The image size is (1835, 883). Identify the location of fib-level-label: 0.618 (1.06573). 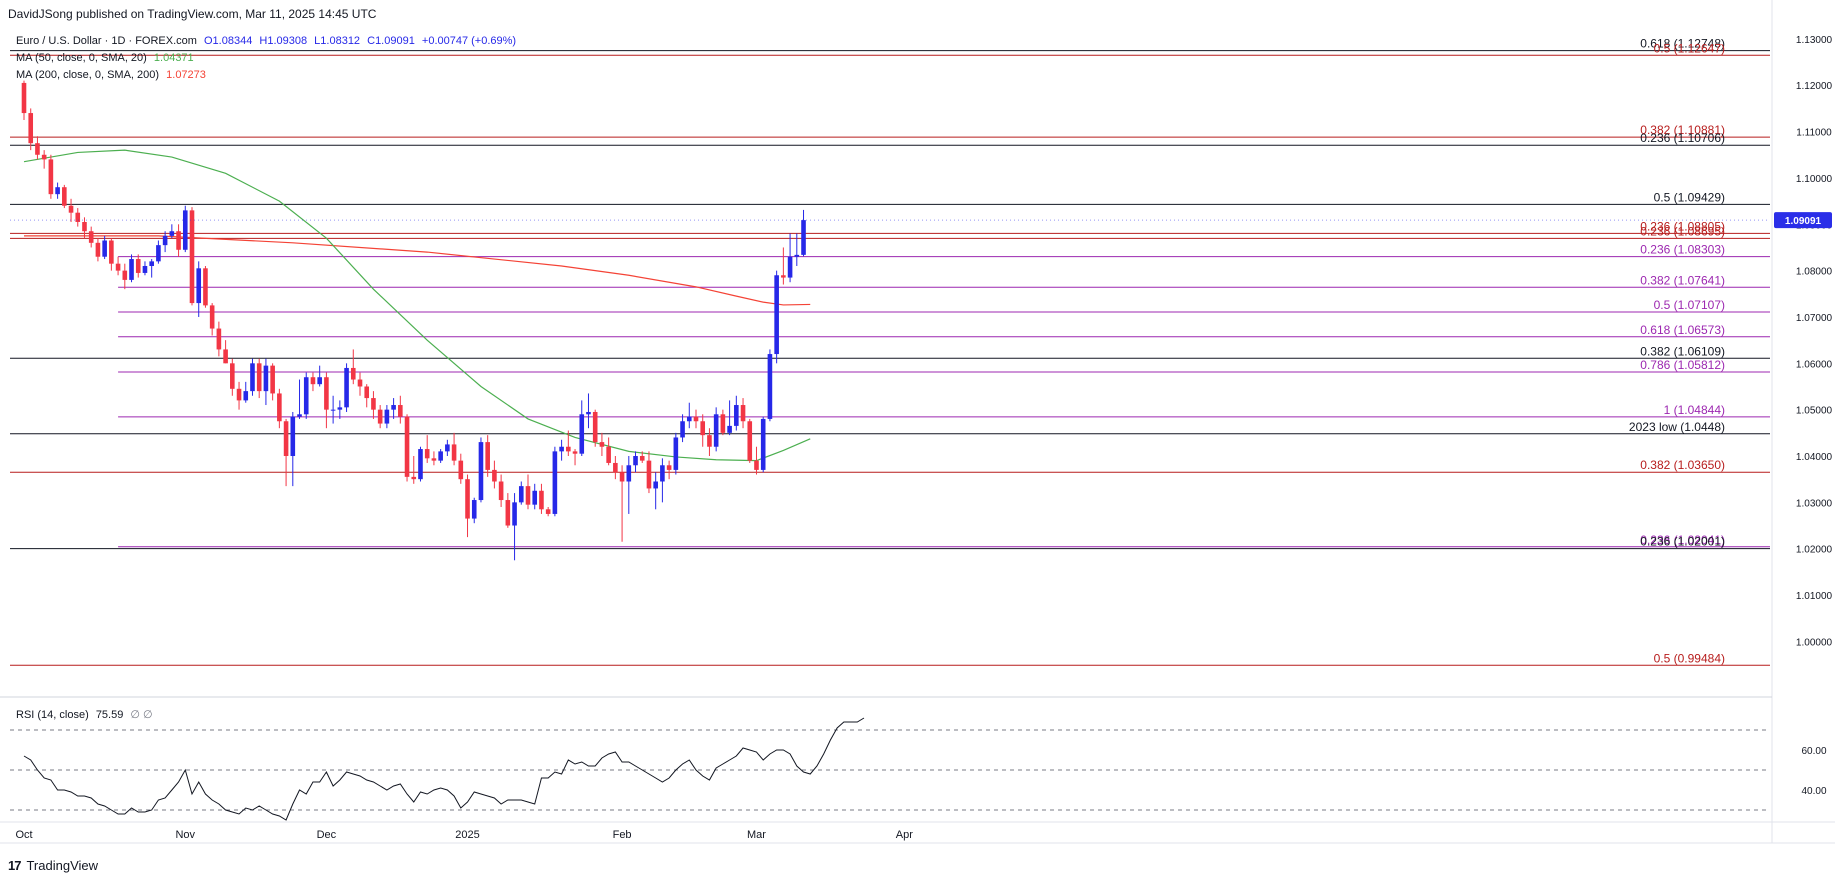
(1682, 330).